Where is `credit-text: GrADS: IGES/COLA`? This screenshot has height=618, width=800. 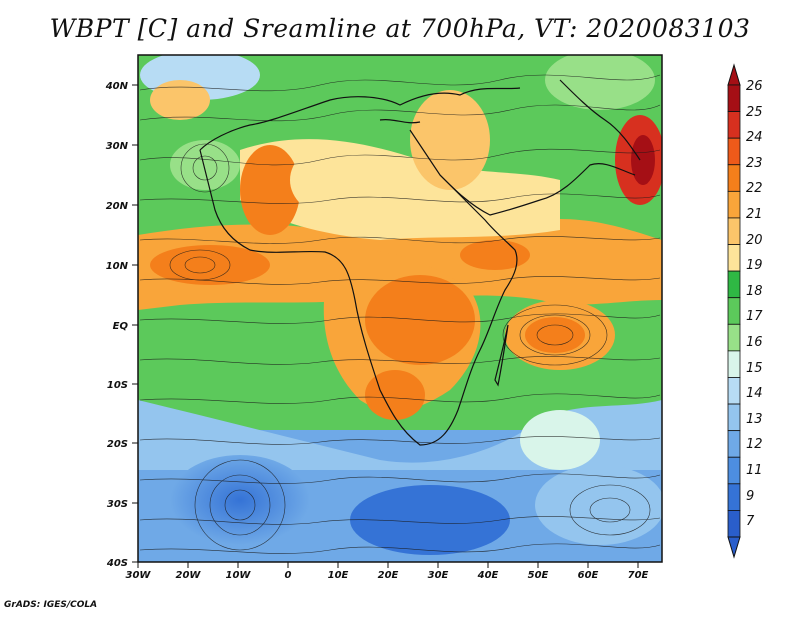
credit-text: GrADS: IGES/COLA is located at coordinates (51, 605).